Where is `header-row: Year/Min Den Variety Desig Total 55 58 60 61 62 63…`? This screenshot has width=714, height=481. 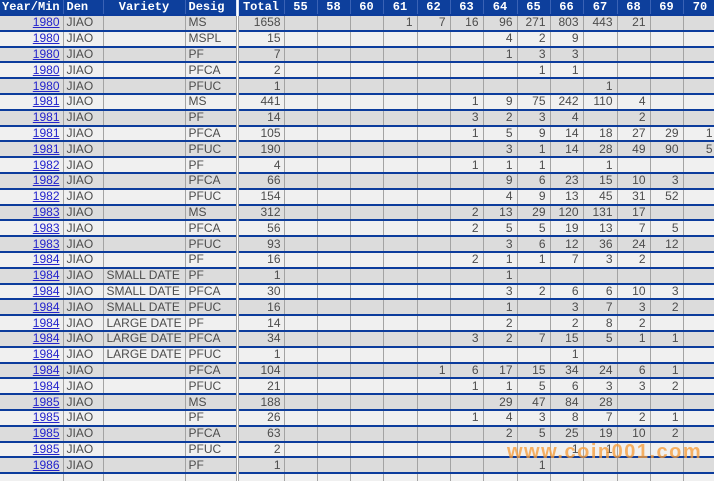 header-row: Year/Min Den Variety Desig Total 55 58 60 61 62 63… is located at coordinates (357, 8).